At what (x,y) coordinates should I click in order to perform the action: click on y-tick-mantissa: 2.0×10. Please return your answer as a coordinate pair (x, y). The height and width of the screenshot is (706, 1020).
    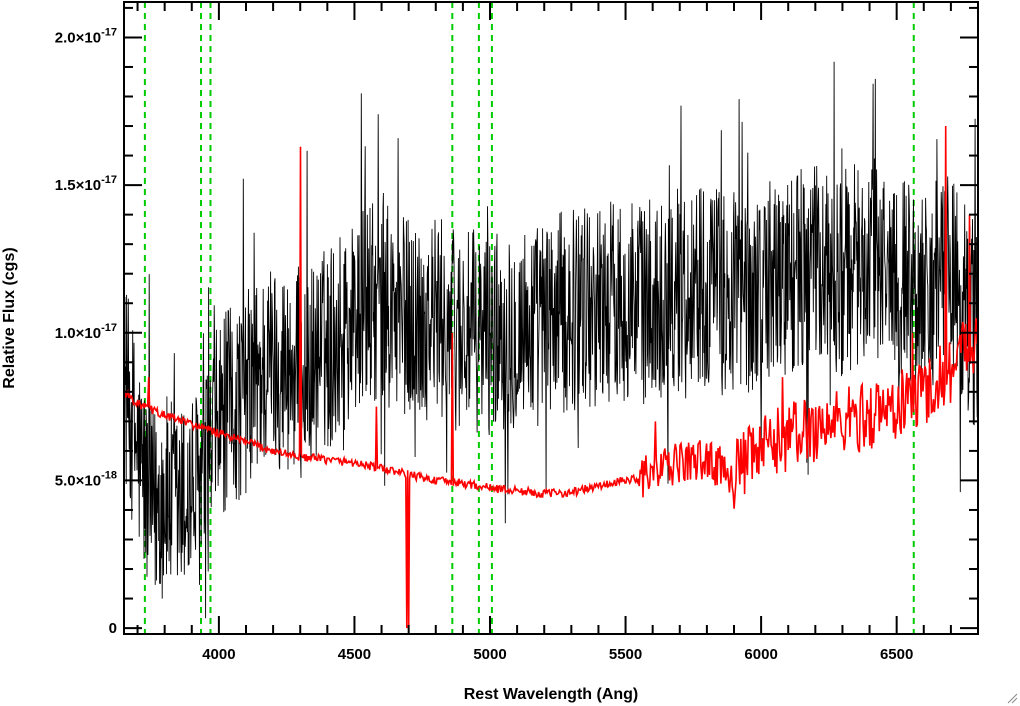
    Looking at the image, I should click on (78, 37).